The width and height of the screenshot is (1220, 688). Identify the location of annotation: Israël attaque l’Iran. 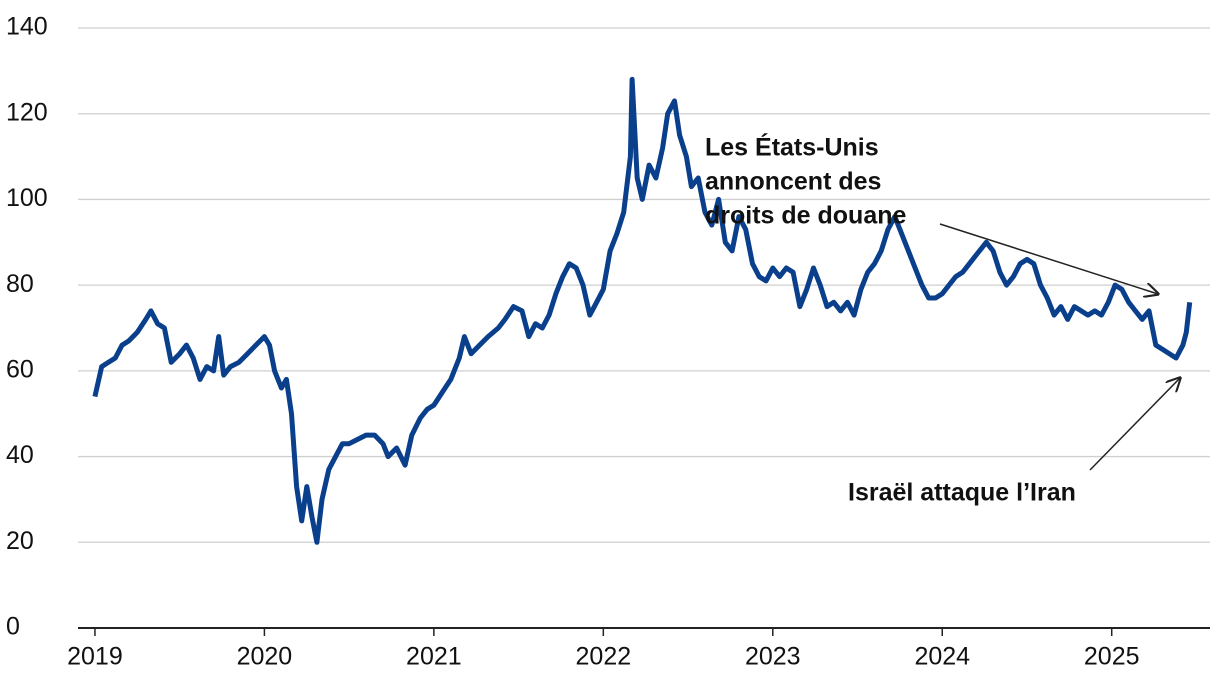
(962, 493).